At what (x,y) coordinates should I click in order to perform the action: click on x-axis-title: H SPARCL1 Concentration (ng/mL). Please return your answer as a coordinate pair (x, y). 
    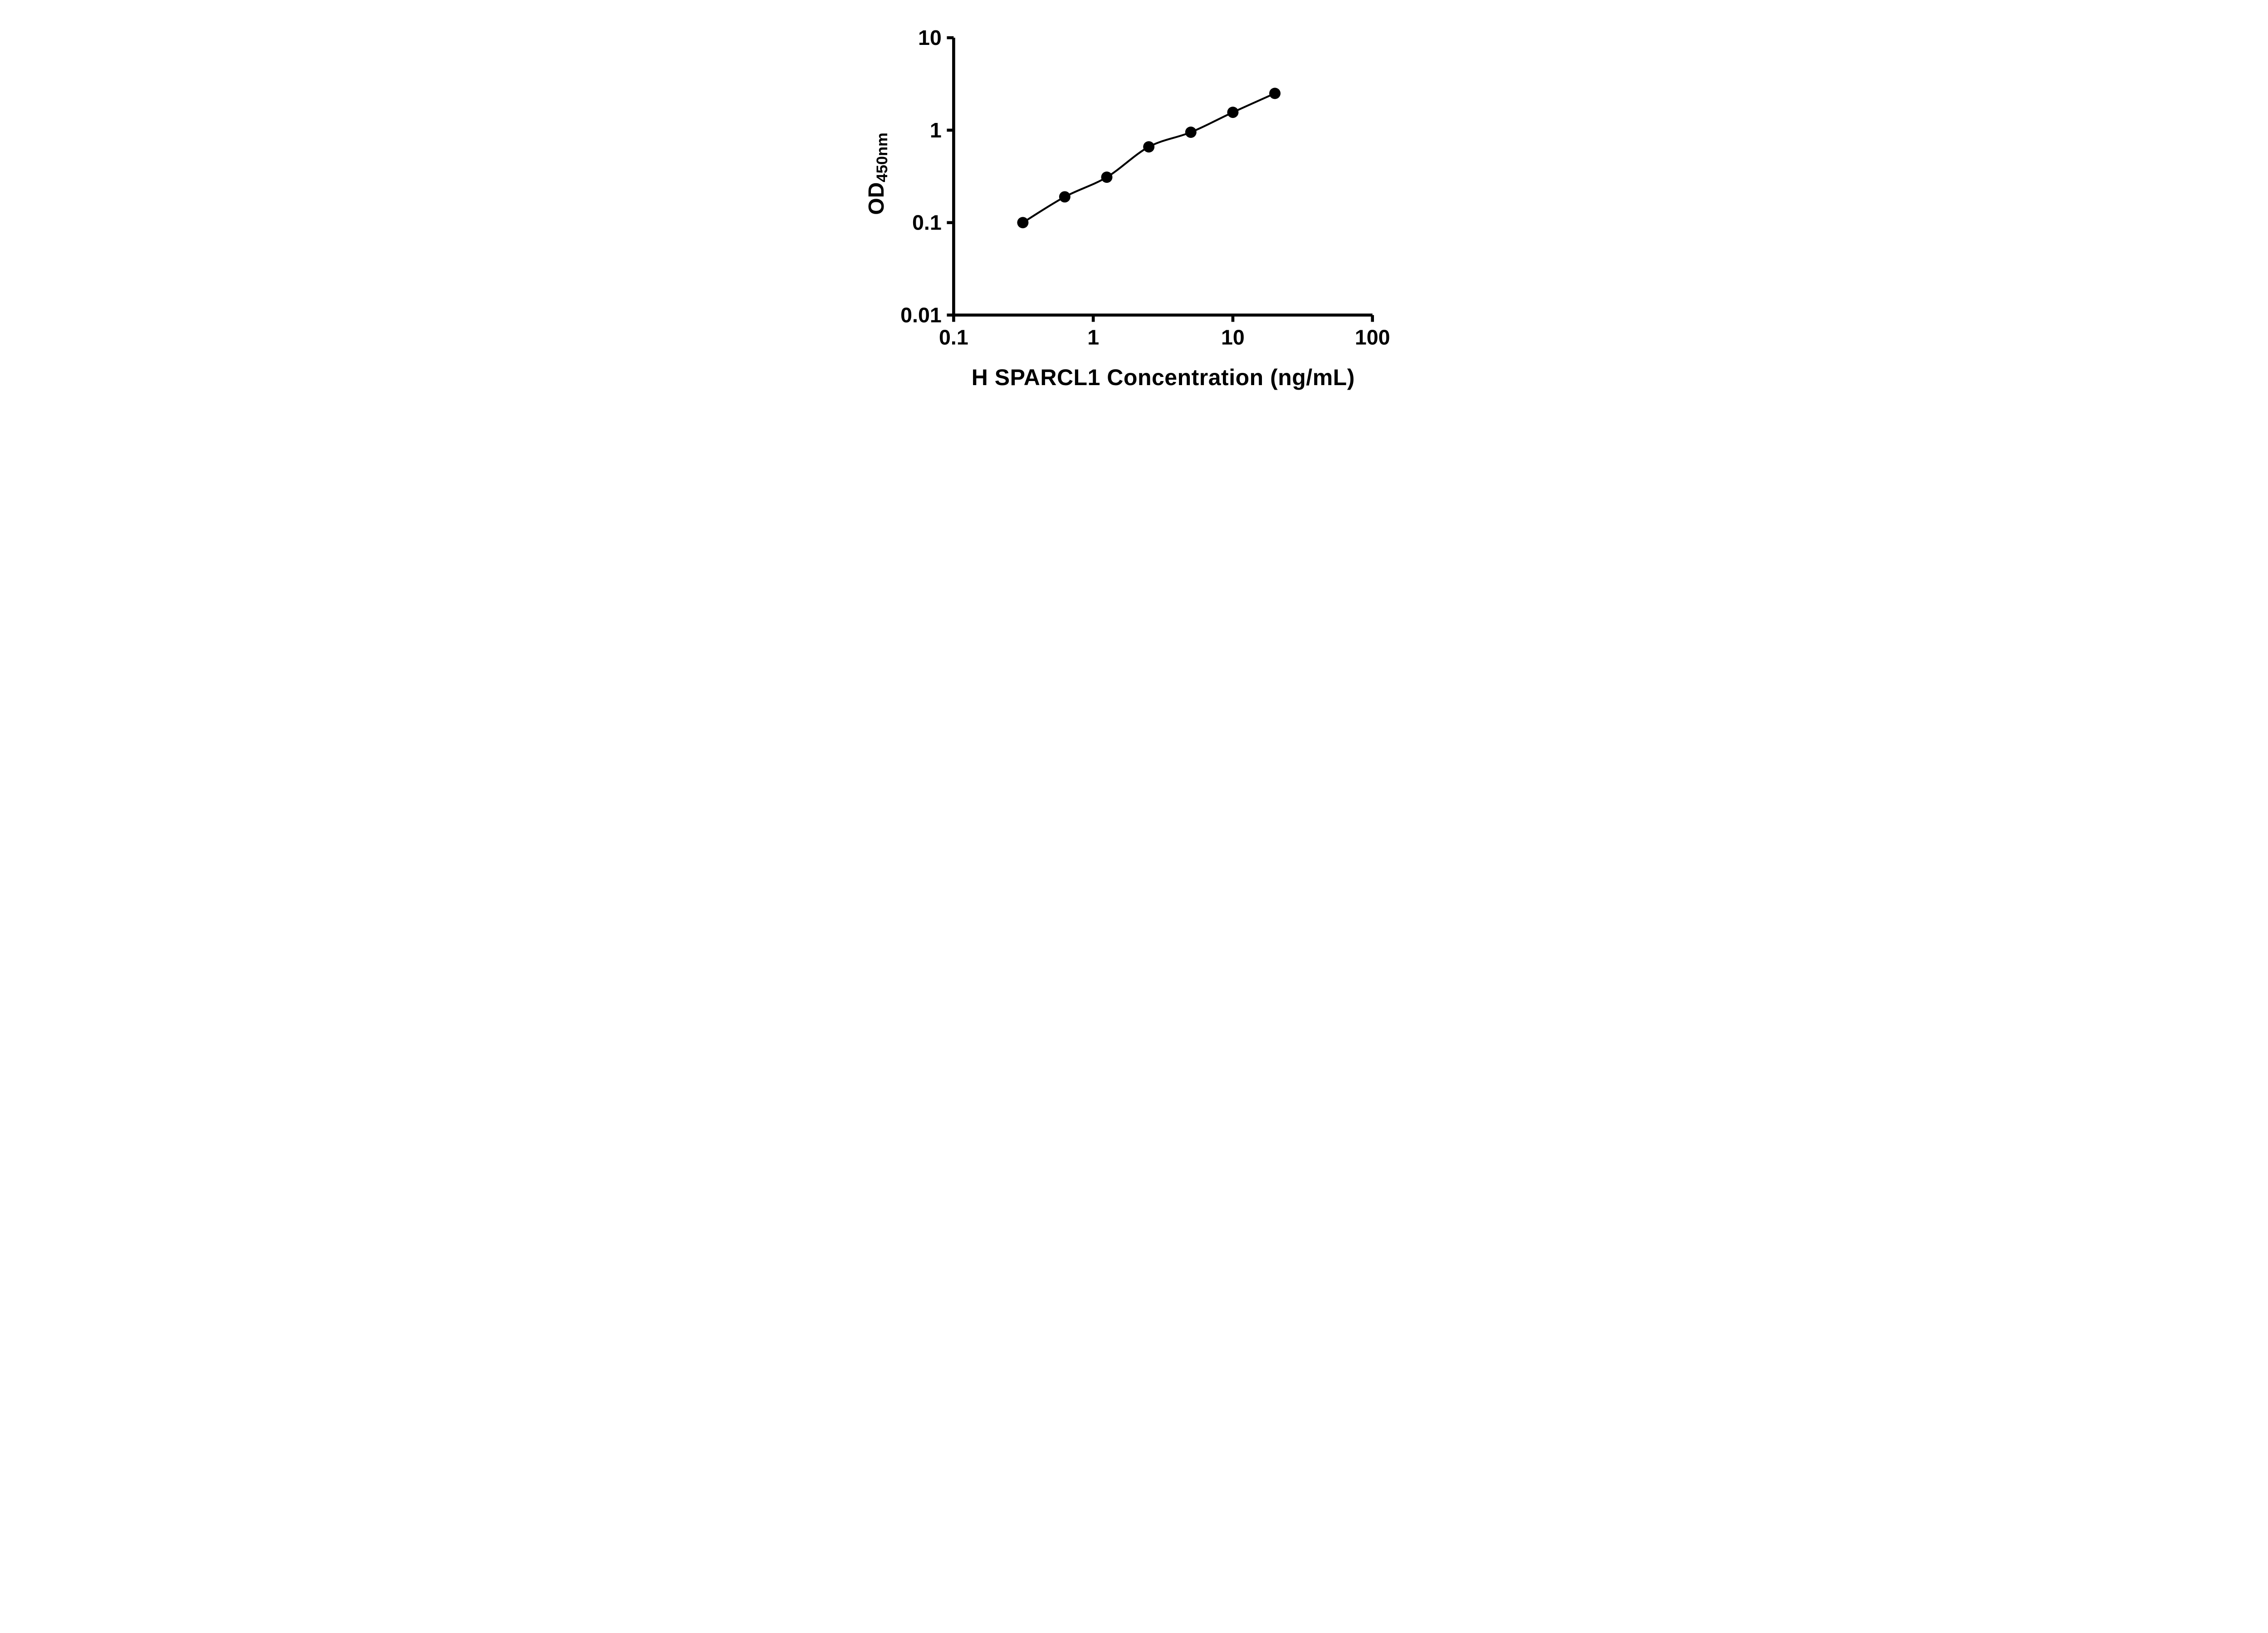
    Looking at the image, I should click on (1163, 377).